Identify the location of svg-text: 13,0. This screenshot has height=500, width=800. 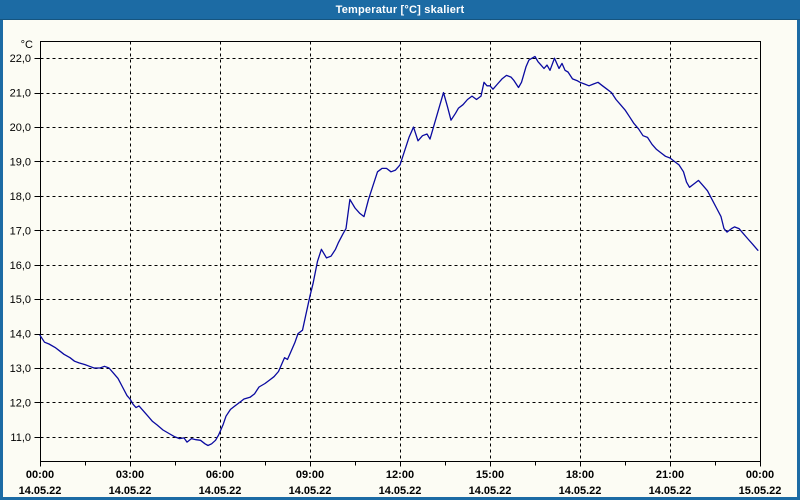
(20, 369).